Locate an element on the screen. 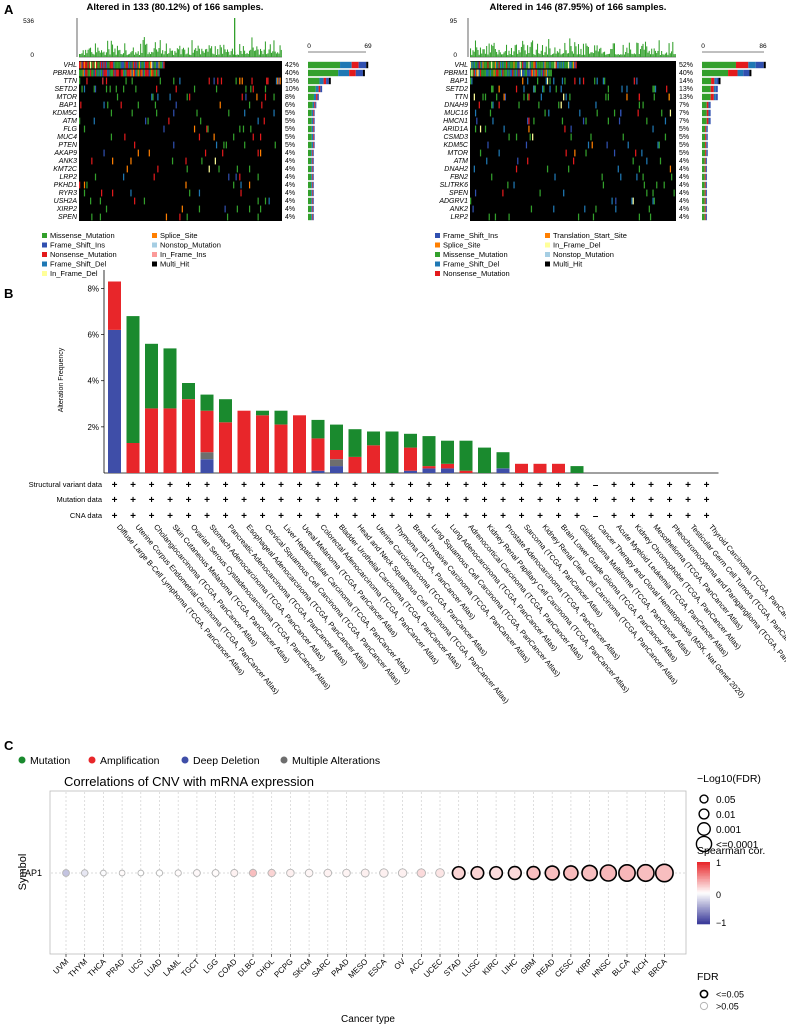 Image resolution: width=786 pixels, height=1027 pixels. size-legend-label: 0.001 is located at coordinates (728, 830).